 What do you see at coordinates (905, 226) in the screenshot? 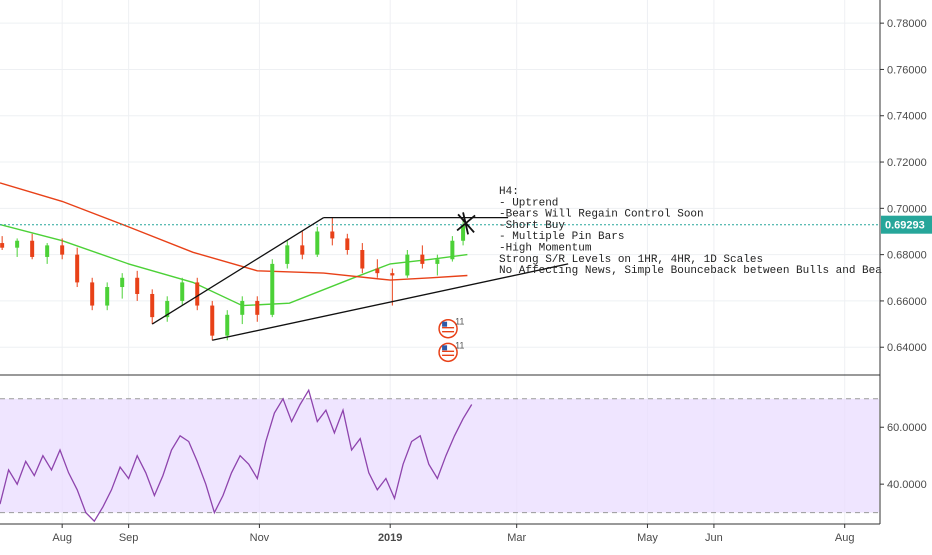
I see `last-price-label: 0.69293` at bounding box center [905, 226].